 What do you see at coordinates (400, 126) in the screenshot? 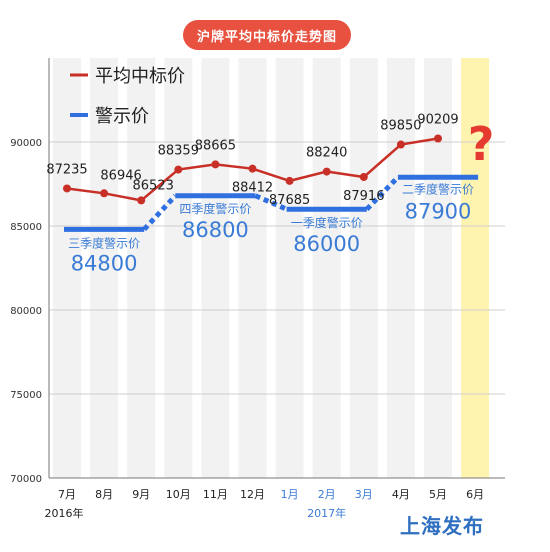
I see `avg-price-label: 89850` at bounding box center [400, 126].